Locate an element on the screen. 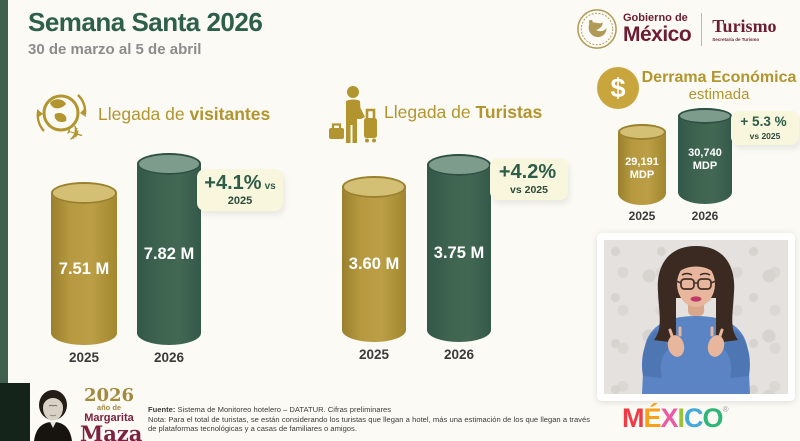 This screenshot has height=441, width=800. sign-language-interpreter-video is located at coordinates (696, 317).